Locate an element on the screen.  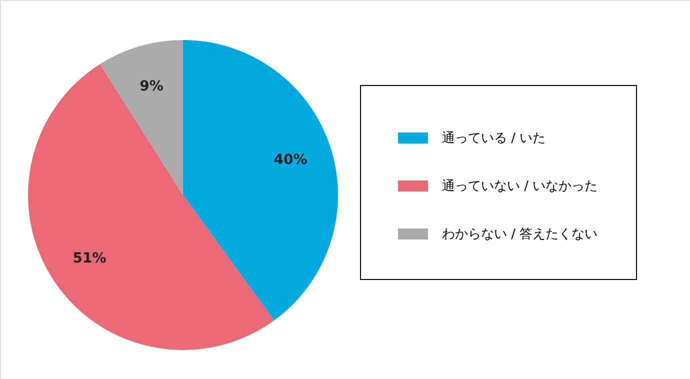
data-label: 40% is located at coordinates (291, 160).